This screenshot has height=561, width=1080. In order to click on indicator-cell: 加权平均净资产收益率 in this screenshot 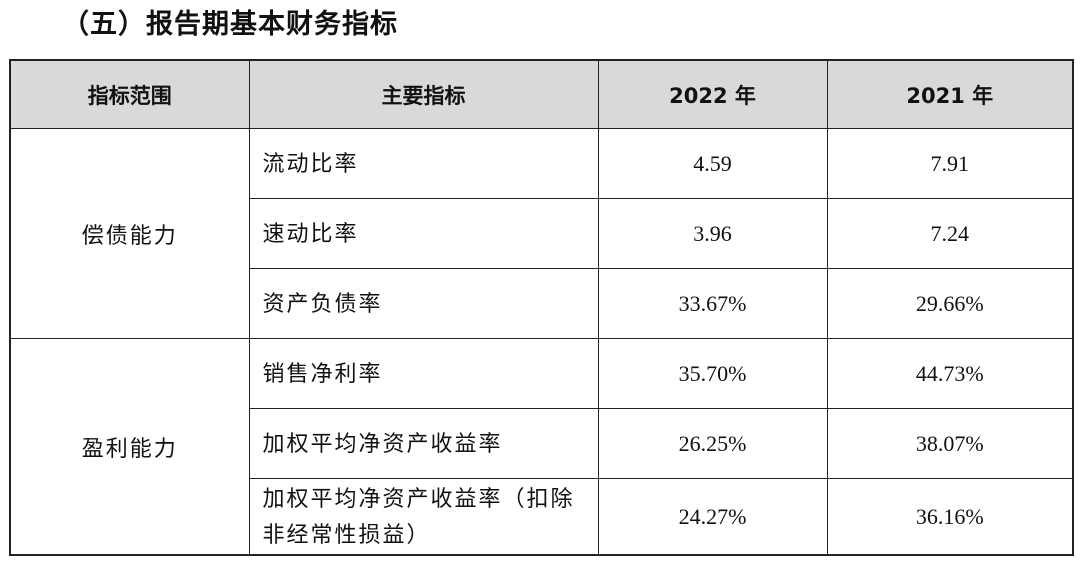, I will do `click(423, 443)`.